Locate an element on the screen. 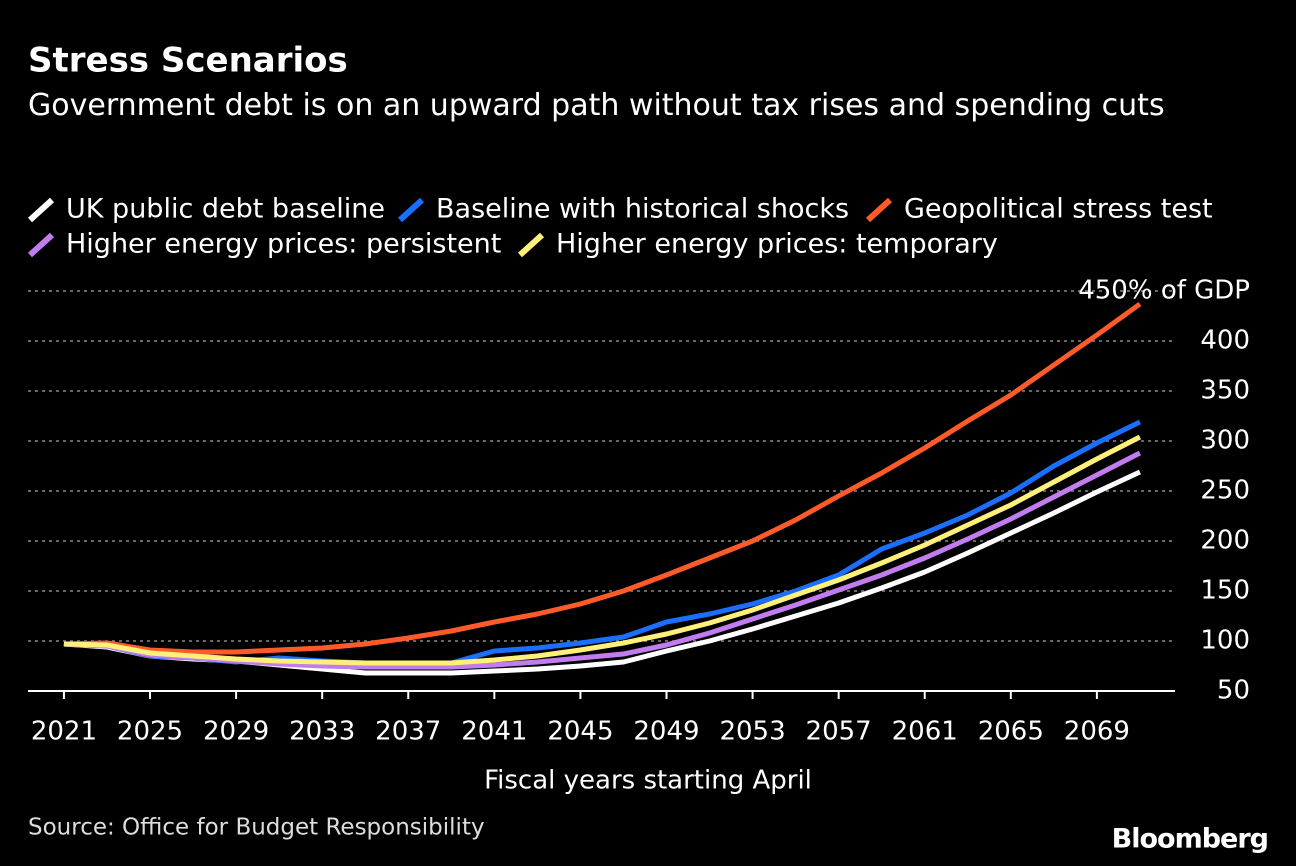 The image size is (1296, 866). chart-title: Stress Scenarios is located at coordinates (188, 61).